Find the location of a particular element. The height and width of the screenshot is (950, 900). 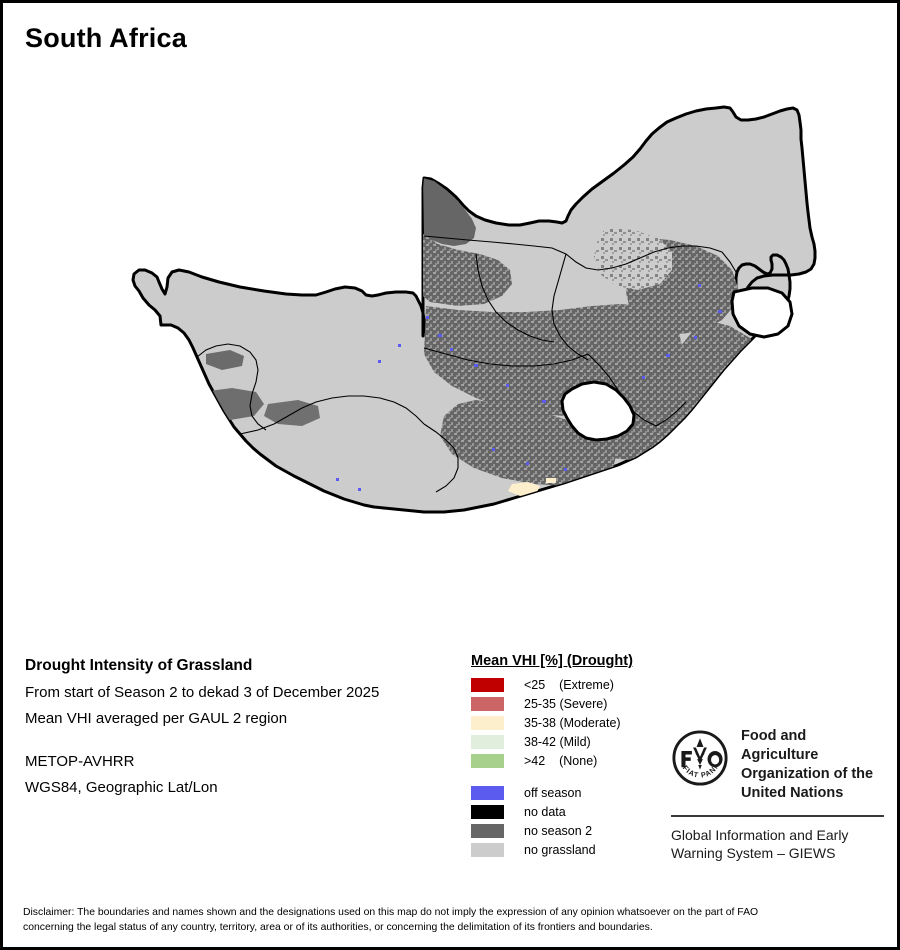

legend-label-mild: 38-42 (Mild) is located at coordinates (557, 741).